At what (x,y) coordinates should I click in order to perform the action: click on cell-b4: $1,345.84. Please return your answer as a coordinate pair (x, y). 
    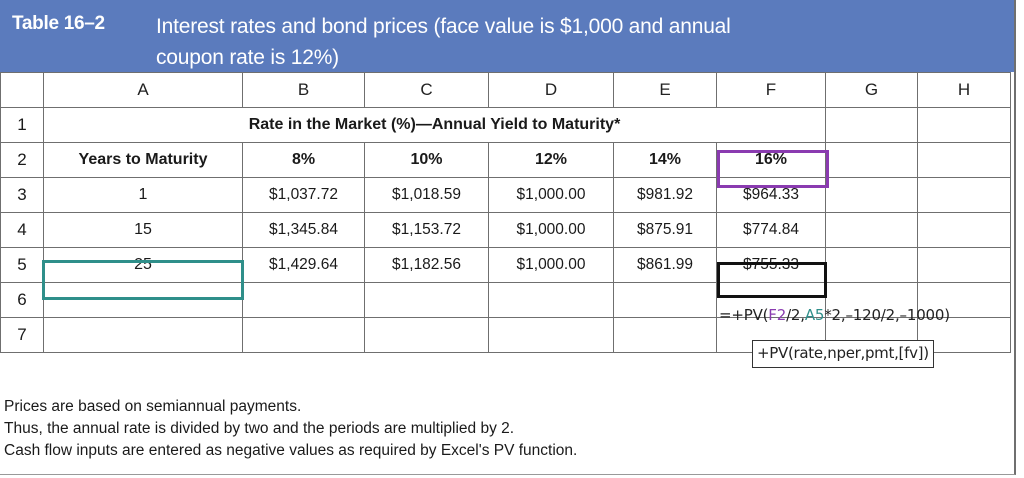
    Looking at the image, I should click on (303, 230).